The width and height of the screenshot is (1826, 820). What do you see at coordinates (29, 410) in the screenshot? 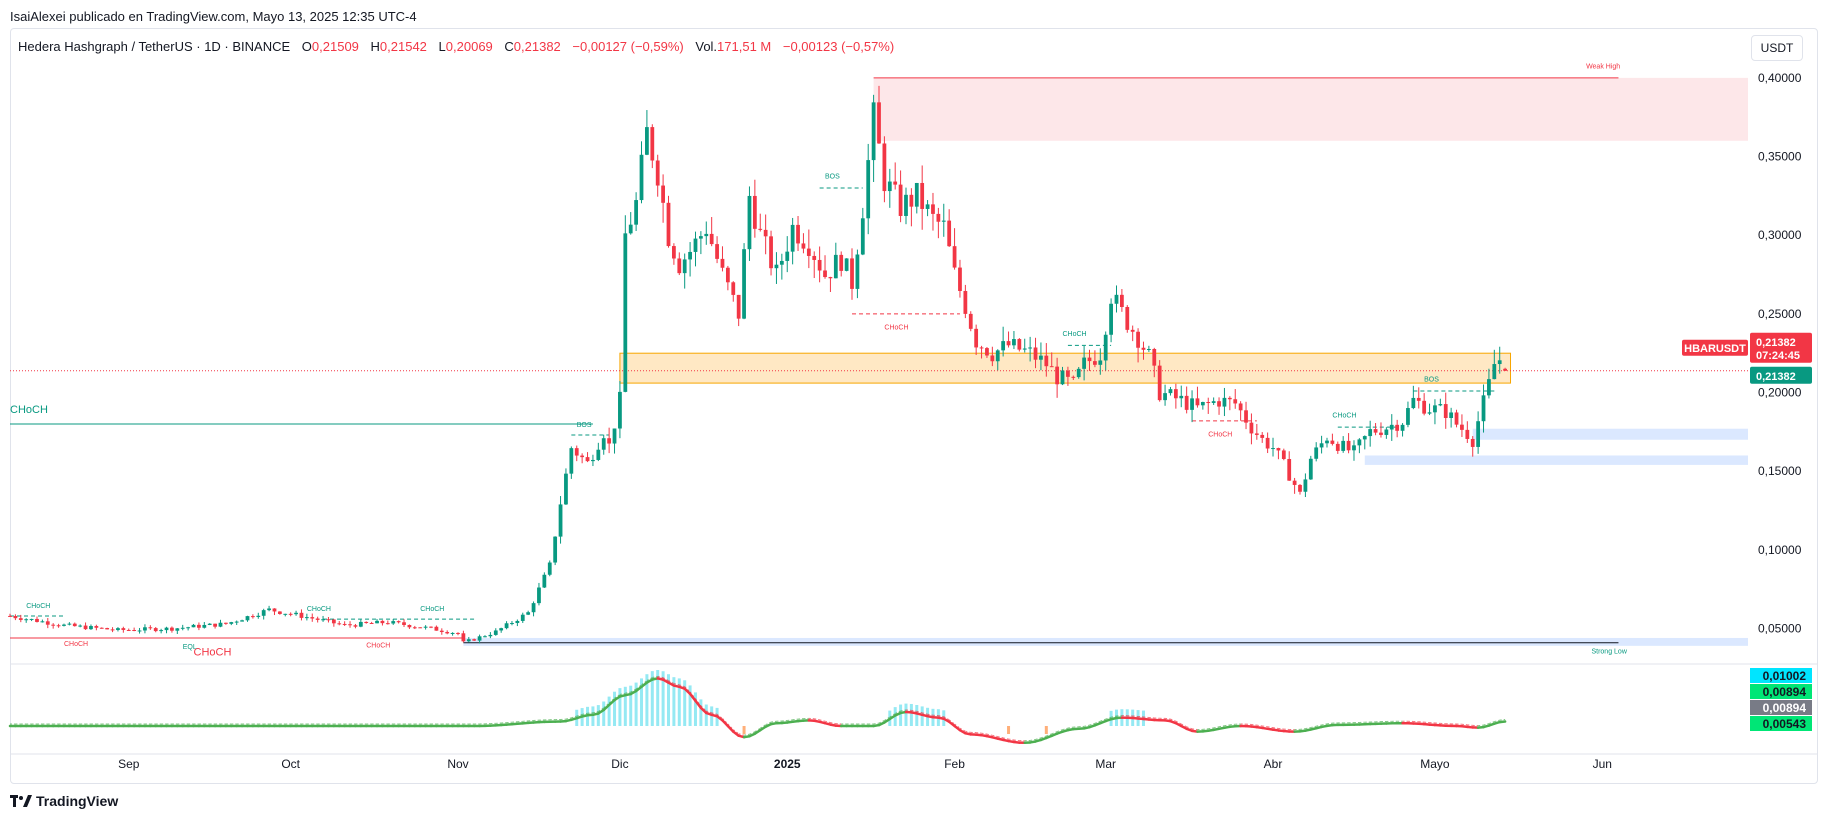
I see `choch-big-left: CHoCH` at bounding box center [29, 410].